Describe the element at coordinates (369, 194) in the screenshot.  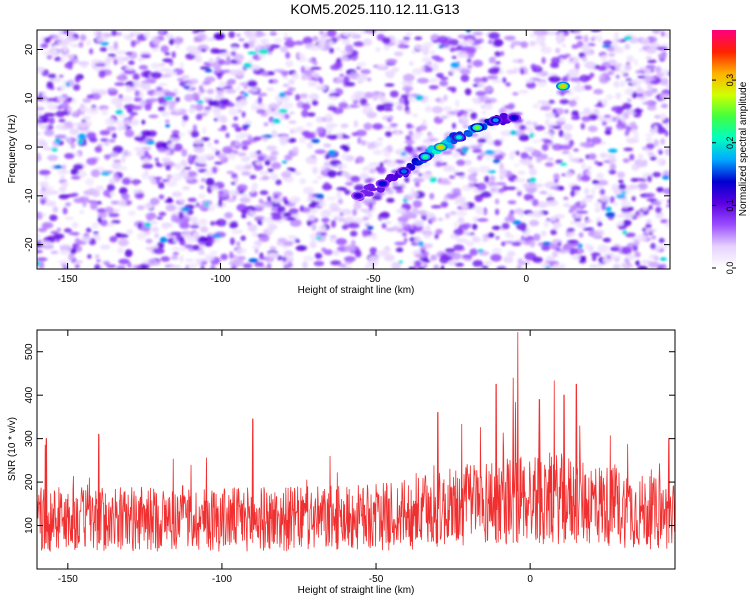
I see `ridge-cell` at that location.